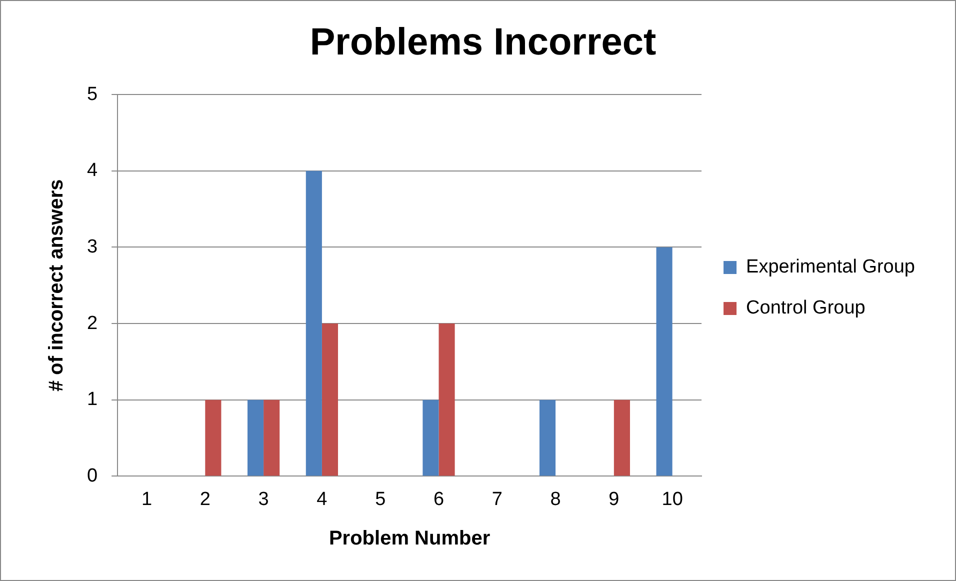  What do you see at coordinates (263, 499) in the screenshot?
I see `x-tick-label: 3` at bounding box center [263, 499].